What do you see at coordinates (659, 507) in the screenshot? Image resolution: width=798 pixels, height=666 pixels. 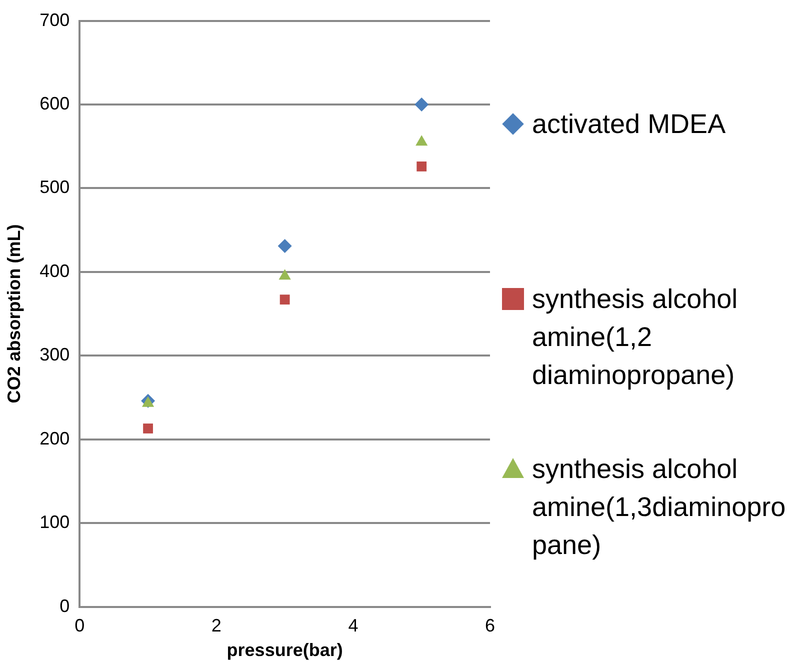 I see `legend-label: synthesis alcohol amine(1,3diaminopropane)` at bounding box center [659, 507].